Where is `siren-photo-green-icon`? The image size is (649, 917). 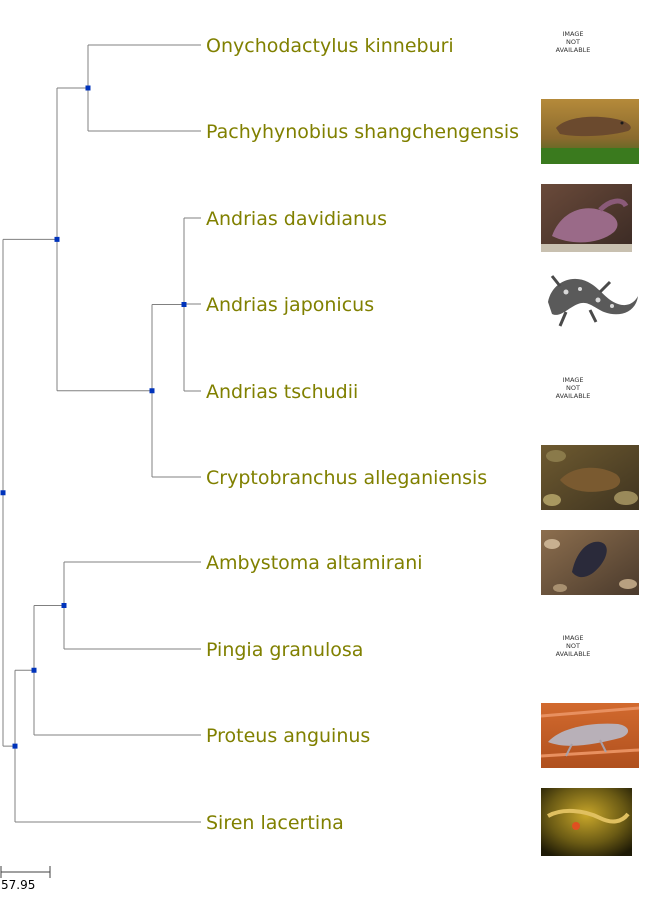
siren-photo-green-icon is located at coordinates (586, 822).